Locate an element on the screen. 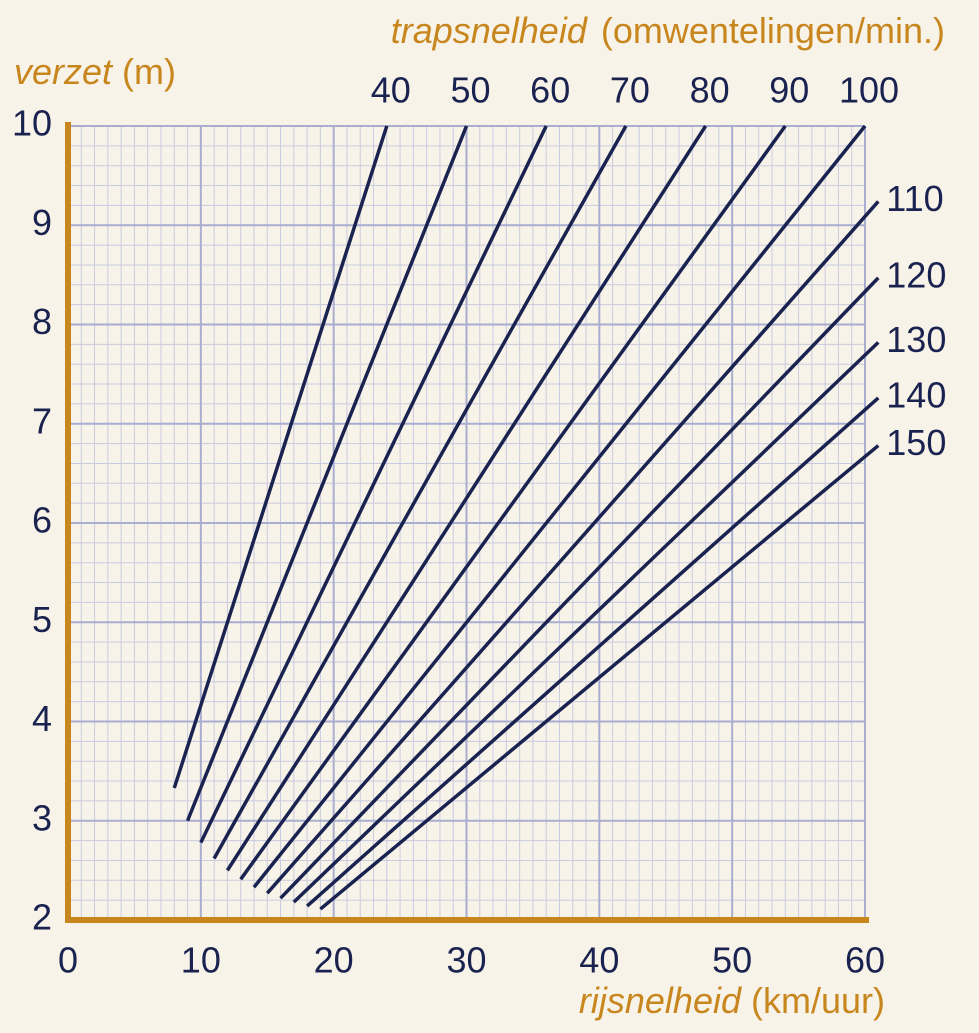 This screenshot has height=1033, width=979. y-tick-label: 6 is located at coordinates (42, 520).